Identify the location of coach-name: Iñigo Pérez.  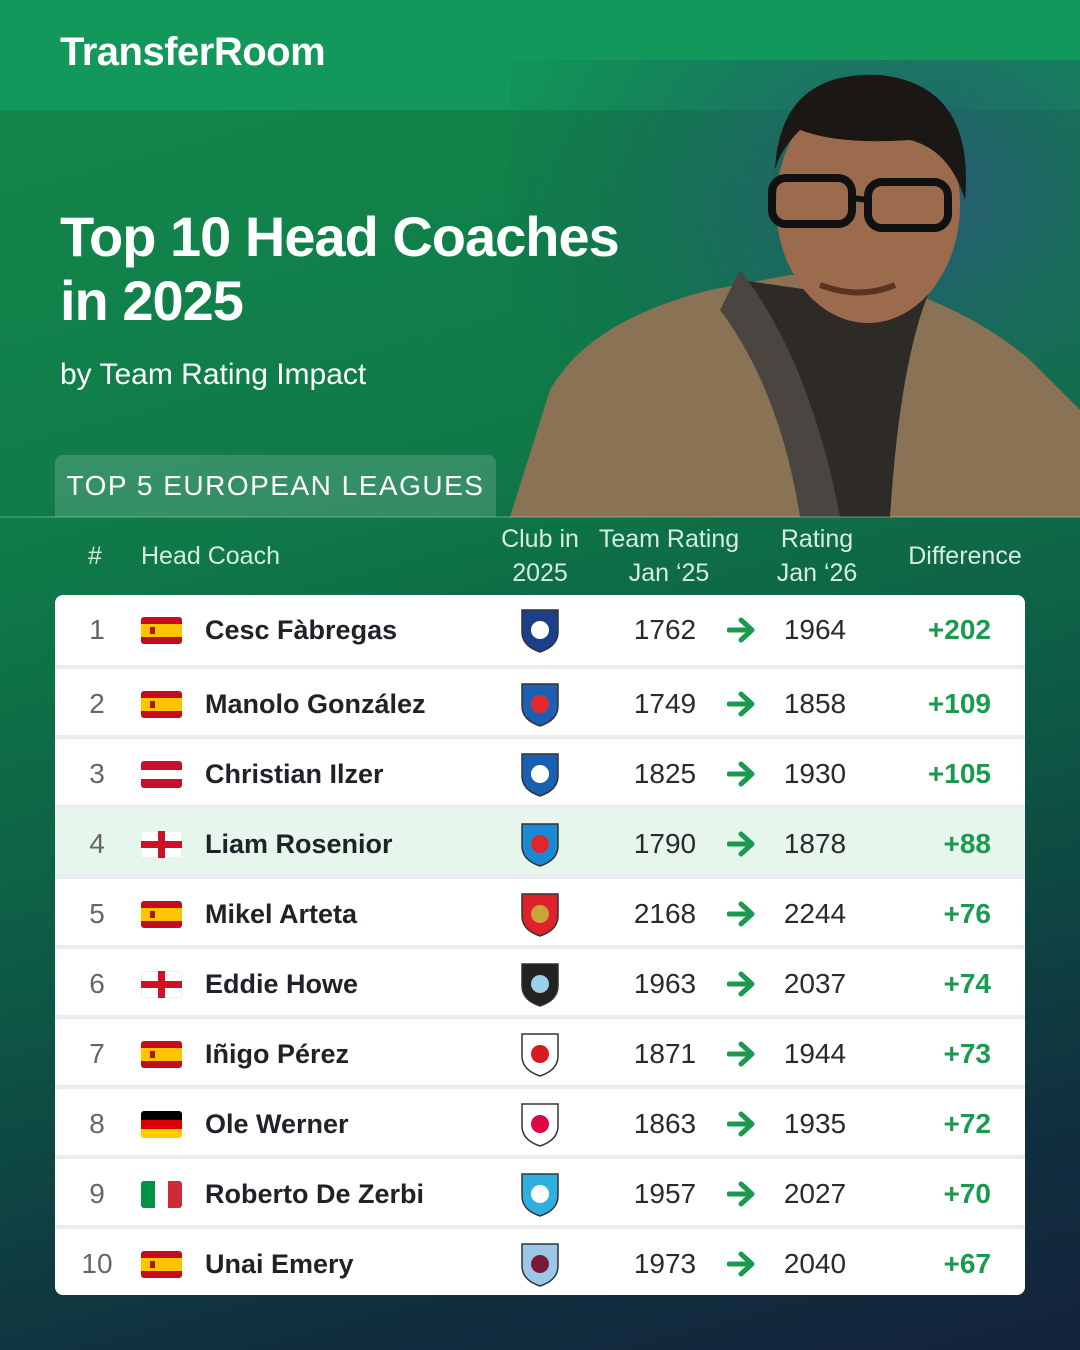
(277, 1054).